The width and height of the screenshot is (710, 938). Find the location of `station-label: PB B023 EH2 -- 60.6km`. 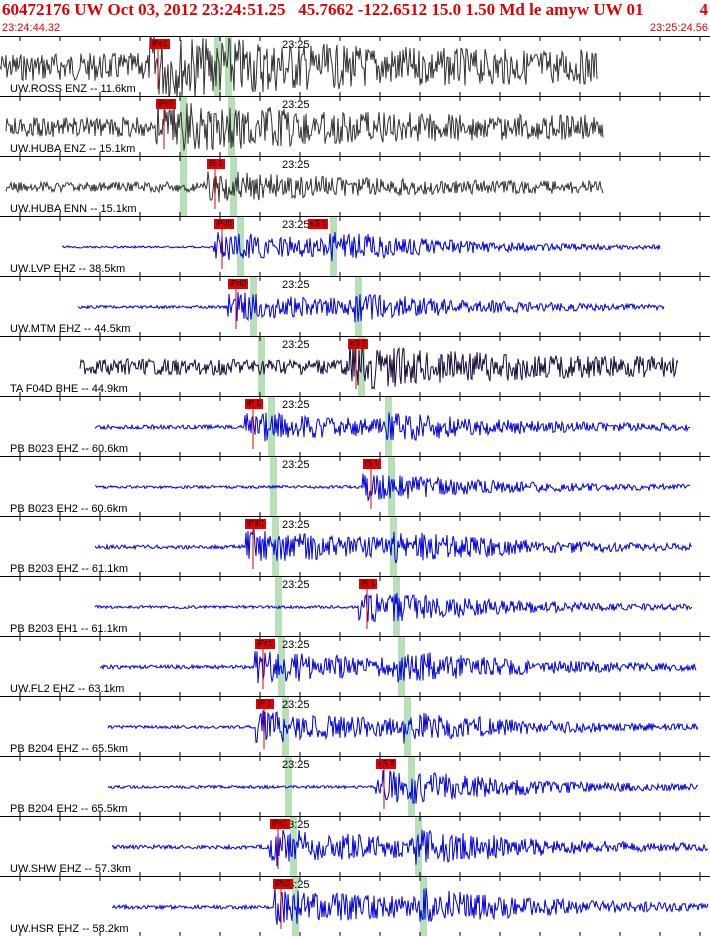

station-label: PB B023 EH2 -- 60.6km is located at coordinates (69, 509).